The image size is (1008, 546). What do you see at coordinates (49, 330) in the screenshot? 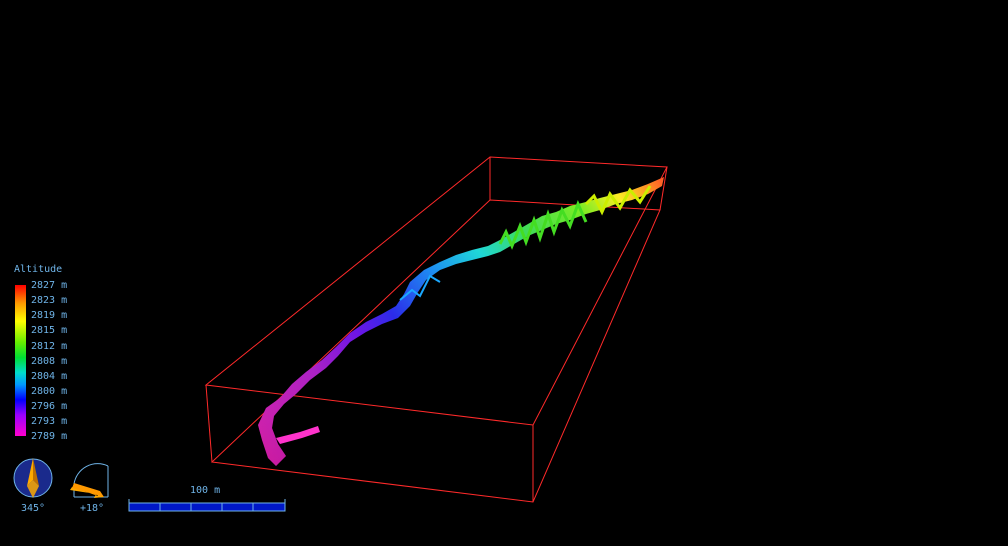
I see `legend-label: 2815 m` at bounding box center [49, 330].